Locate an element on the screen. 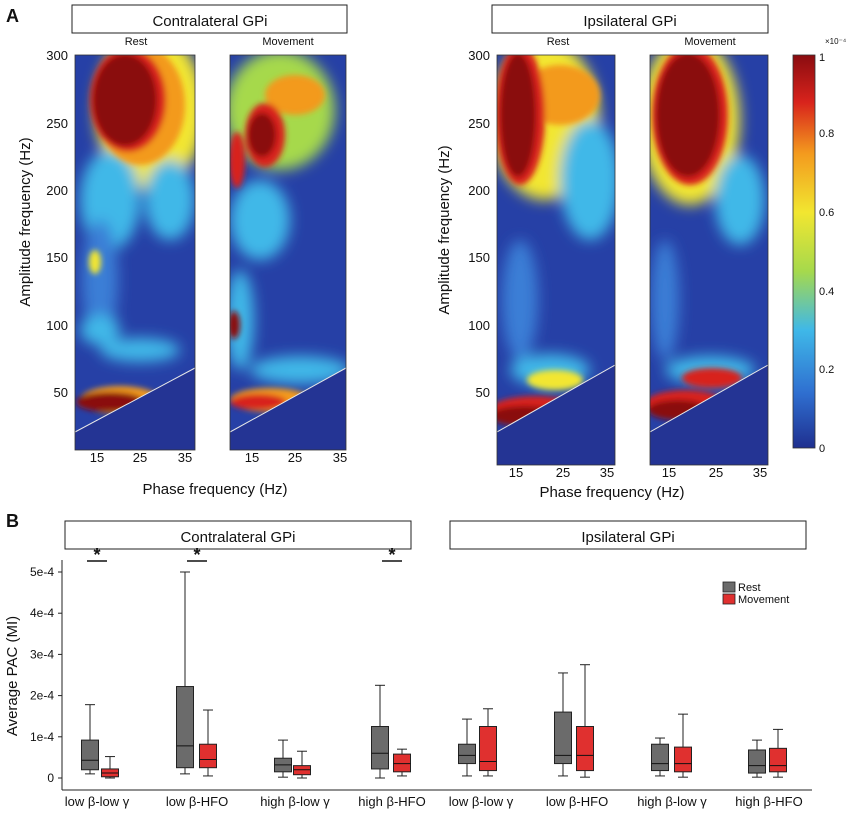 Image resolution: width=850 pixels, height=814 pixels. colorbar-exponent: ×10⁻⁴ is located at coordinates (836, 41).